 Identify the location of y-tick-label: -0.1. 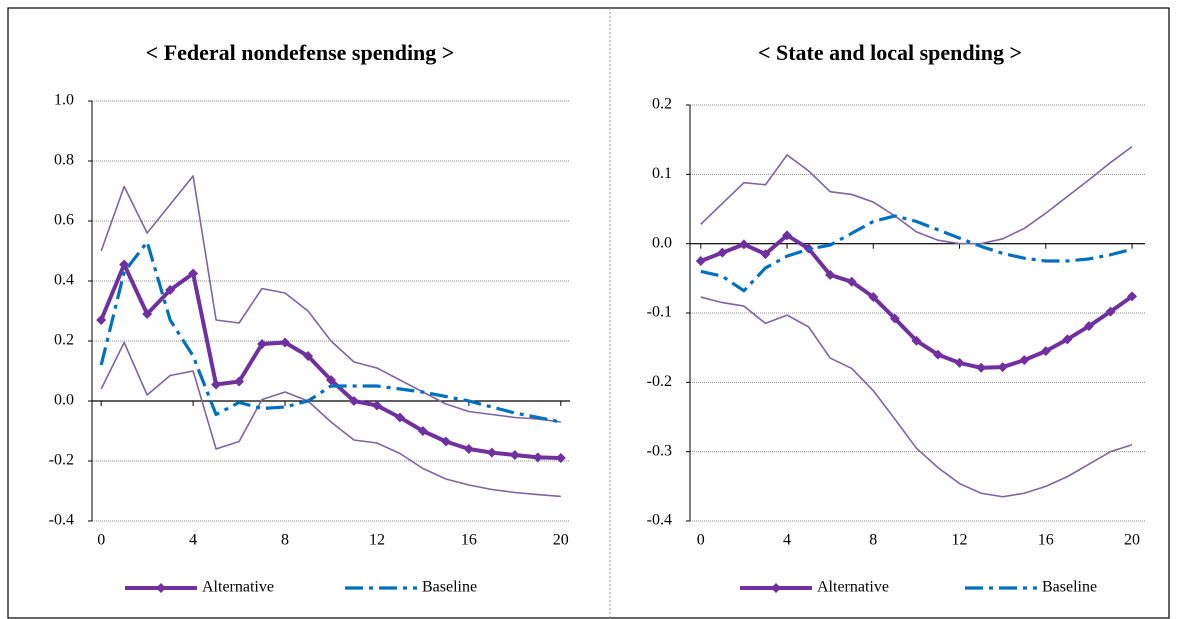
(659, 312).